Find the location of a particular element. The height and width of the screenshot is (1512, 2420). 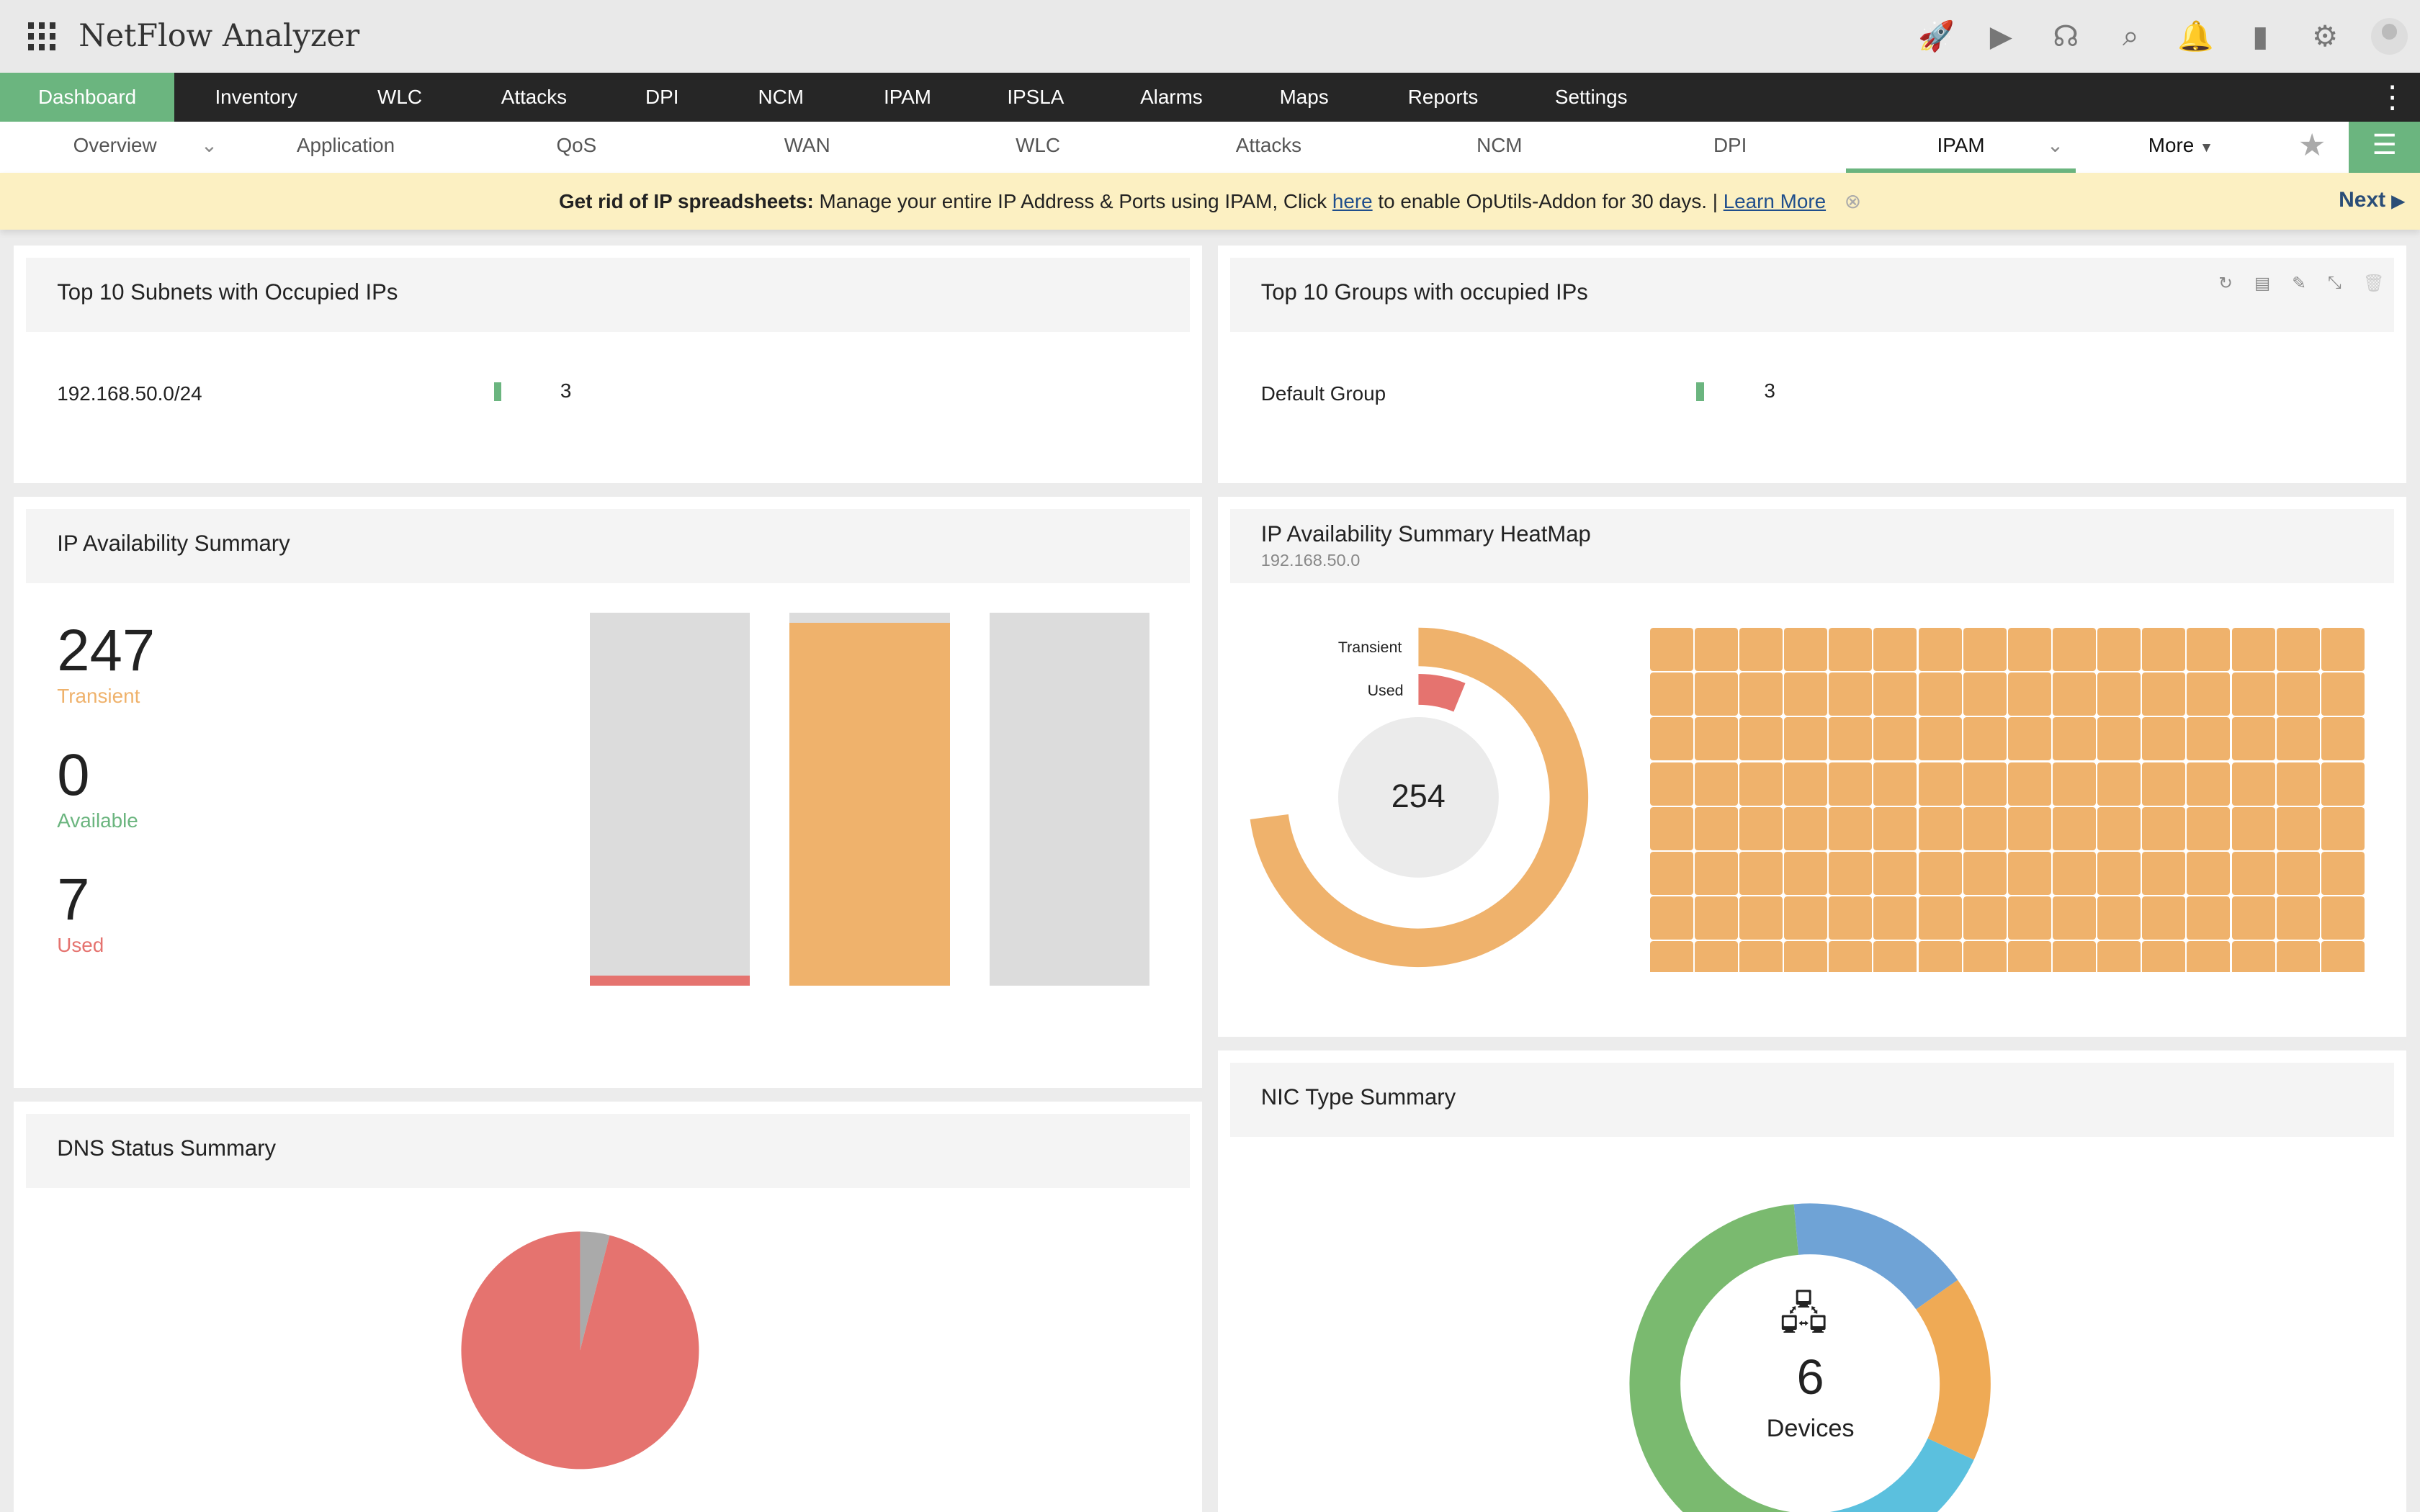

delete-icon: 🗑 is located at coordinates (2373, 283).